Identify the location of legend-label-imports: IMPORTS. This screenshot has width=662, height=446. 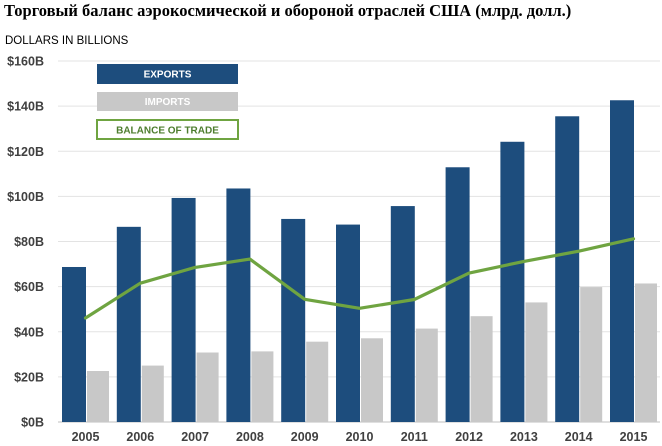
(168, 102).